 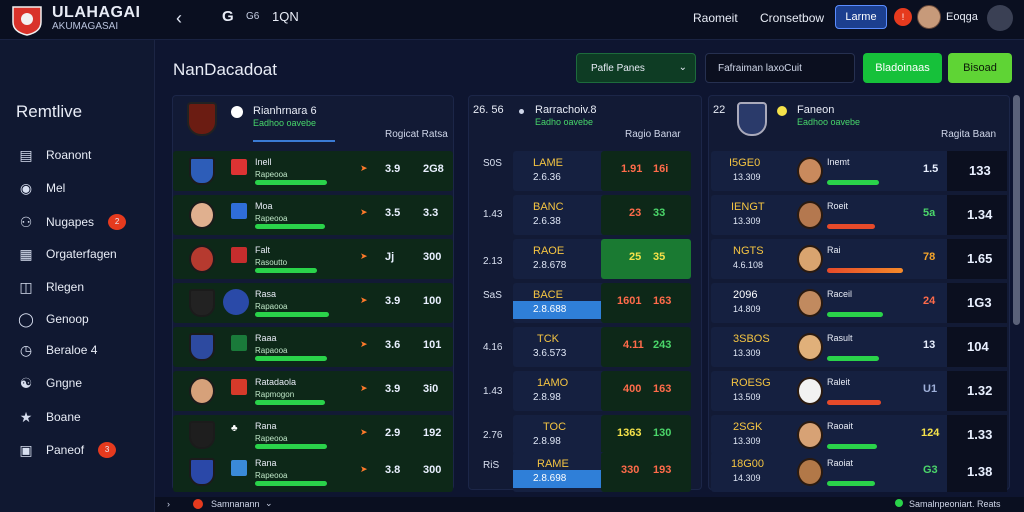 I want to click on row-value-2: 2G8, so click(x=433, y=169).